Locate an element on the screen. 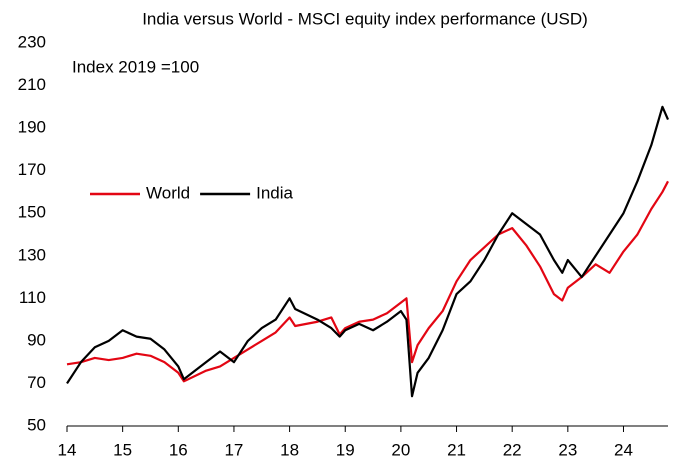 The width and height of the screenshot is (700, 468). x-tick-label: 19 is located at coordinates (345, 449).